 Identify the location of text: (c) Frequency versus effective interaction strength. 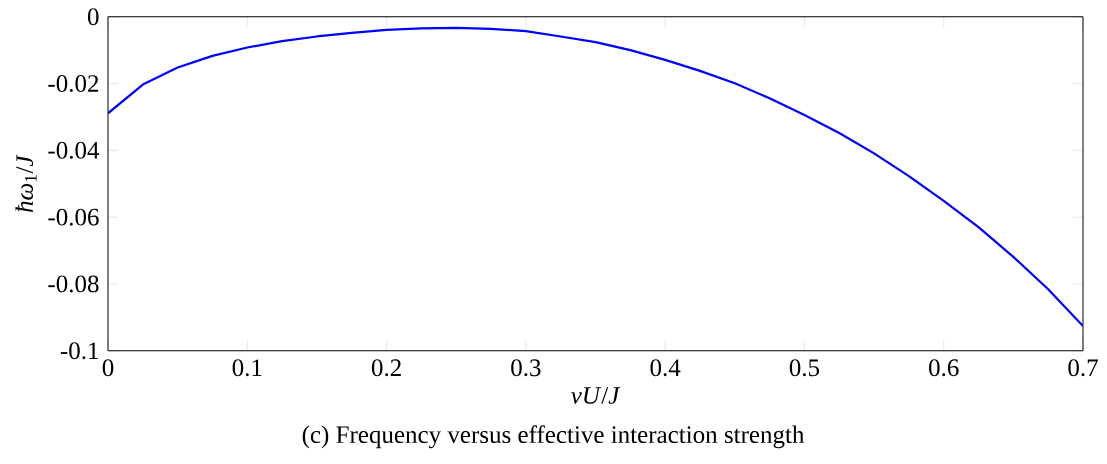
(553, 437).